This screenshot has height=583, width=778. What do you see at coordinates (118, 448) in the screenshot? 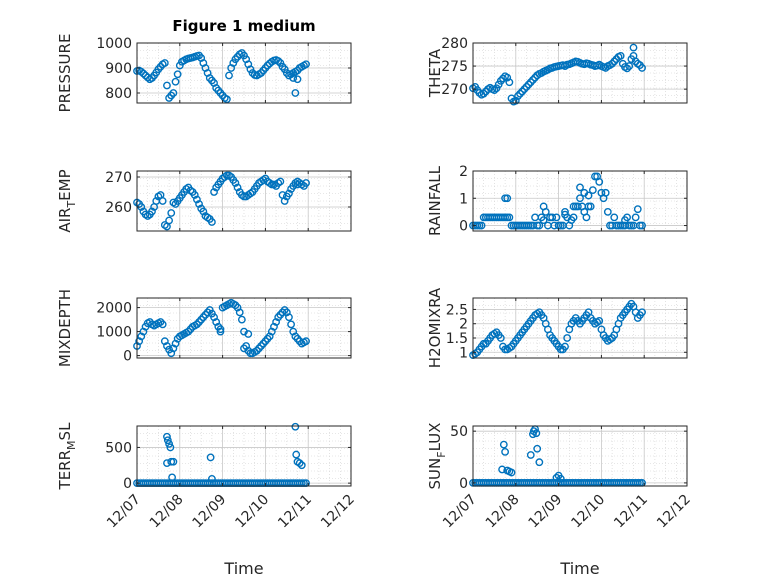
I see `terr-msl-y-tick-label: 500` at bounding box center [118, 448].